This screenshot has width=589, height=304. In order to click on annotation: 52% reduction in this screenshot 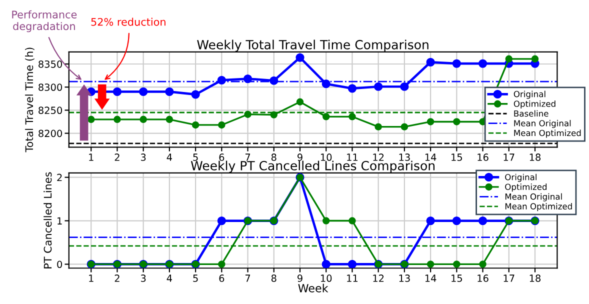, I will do `click(128, 22)`.